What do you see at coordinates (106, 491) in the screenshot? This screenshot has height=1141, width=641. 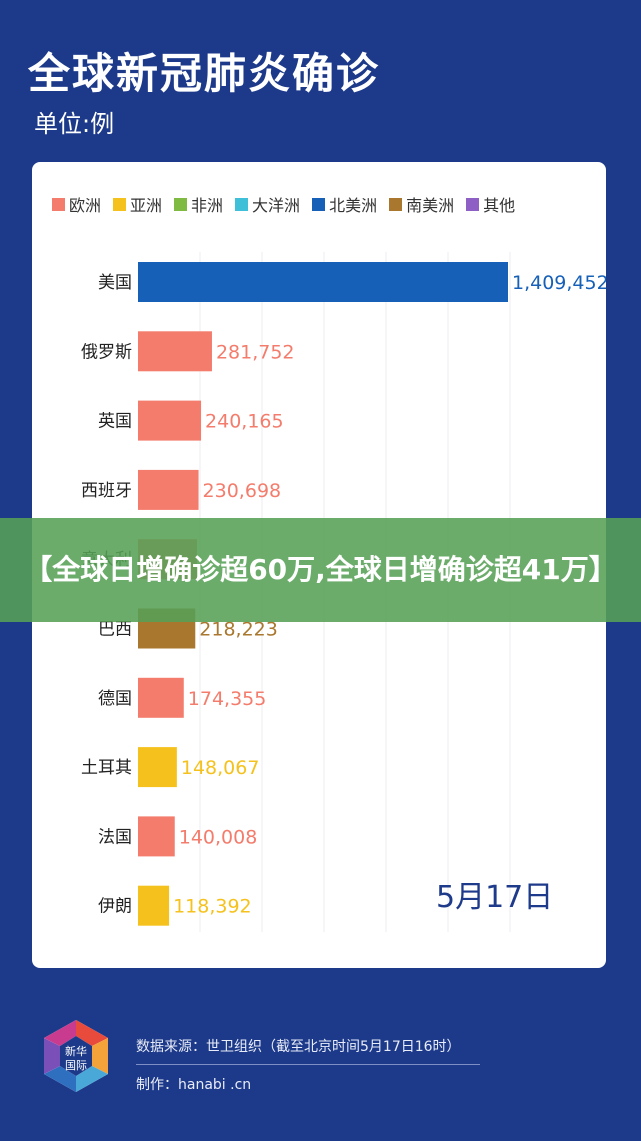 I see `category-label: 西班牙` at bounding box center [106, 491].